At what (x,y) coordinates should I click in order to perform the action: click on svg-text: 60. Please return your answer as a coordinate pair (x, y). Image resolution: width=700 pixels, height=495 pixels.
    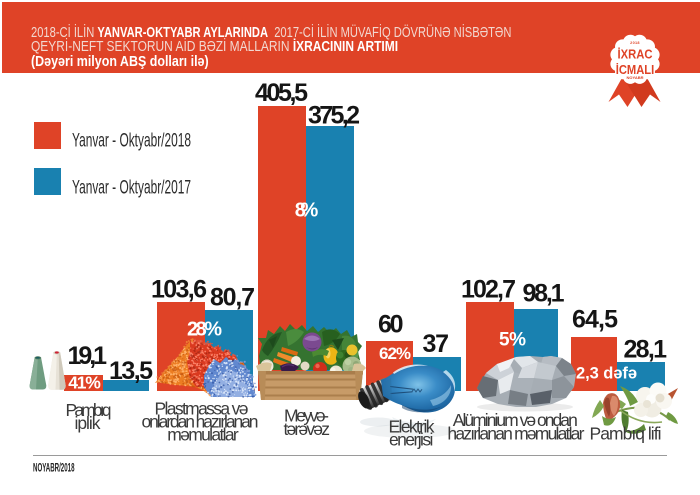
    Looking at the image, I should click on (391, 325).